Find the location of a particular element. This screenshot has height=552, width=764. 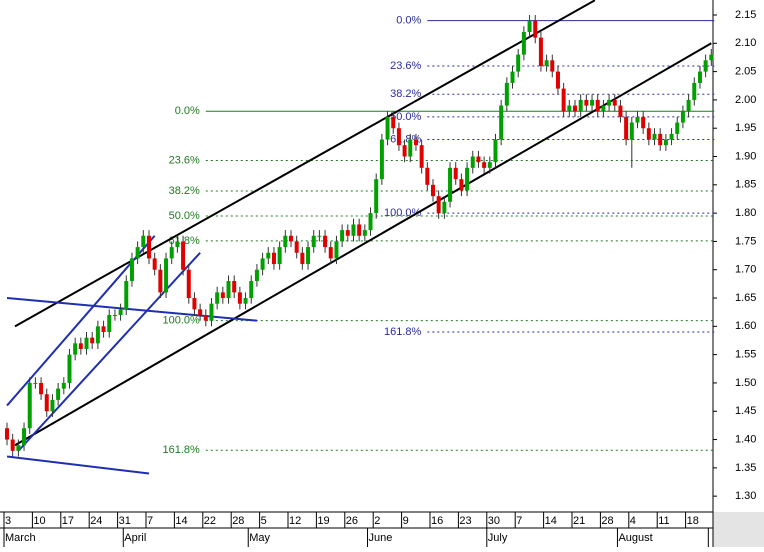

fib-label: 161.8% is located at coordinates (403, 332).